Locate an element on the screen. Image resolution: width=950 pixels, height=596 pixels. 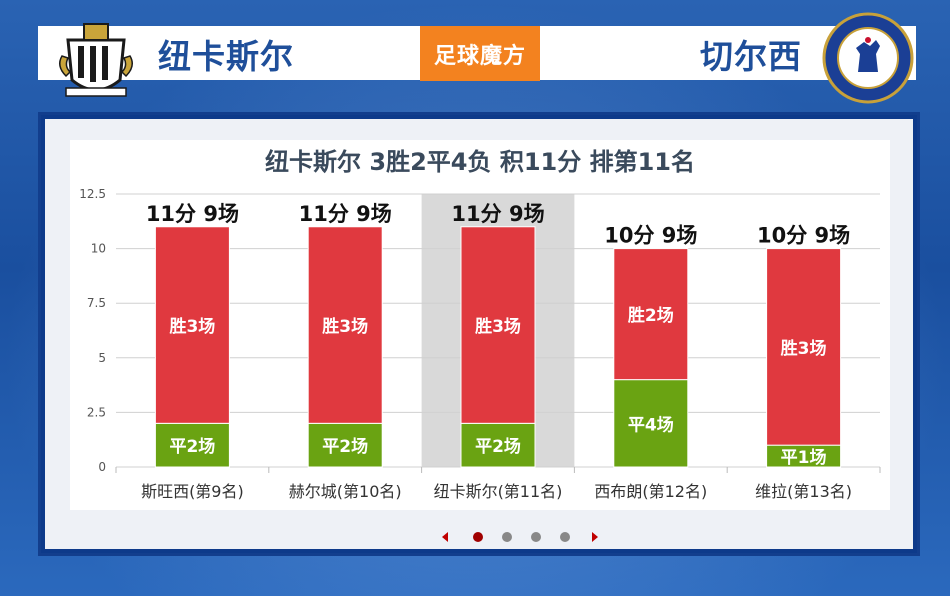
x-category-label: 赫尔城(第10名) is located at coordinates (345, 491).